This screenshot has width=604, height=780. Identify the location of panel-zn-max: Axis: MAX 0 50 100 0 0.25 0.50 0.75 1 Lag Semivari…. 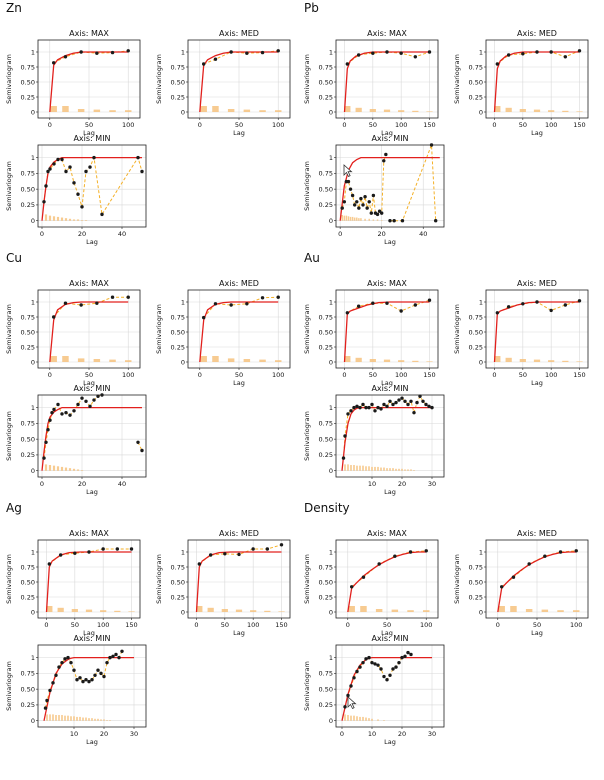
(73, 83).